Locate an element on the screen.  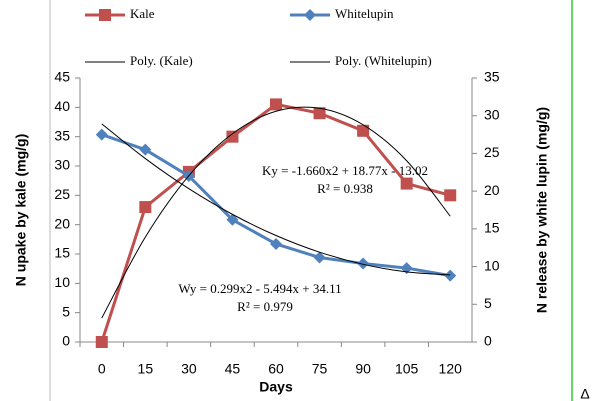
y-tick-label: 20 is located at coordinates (62, 223).